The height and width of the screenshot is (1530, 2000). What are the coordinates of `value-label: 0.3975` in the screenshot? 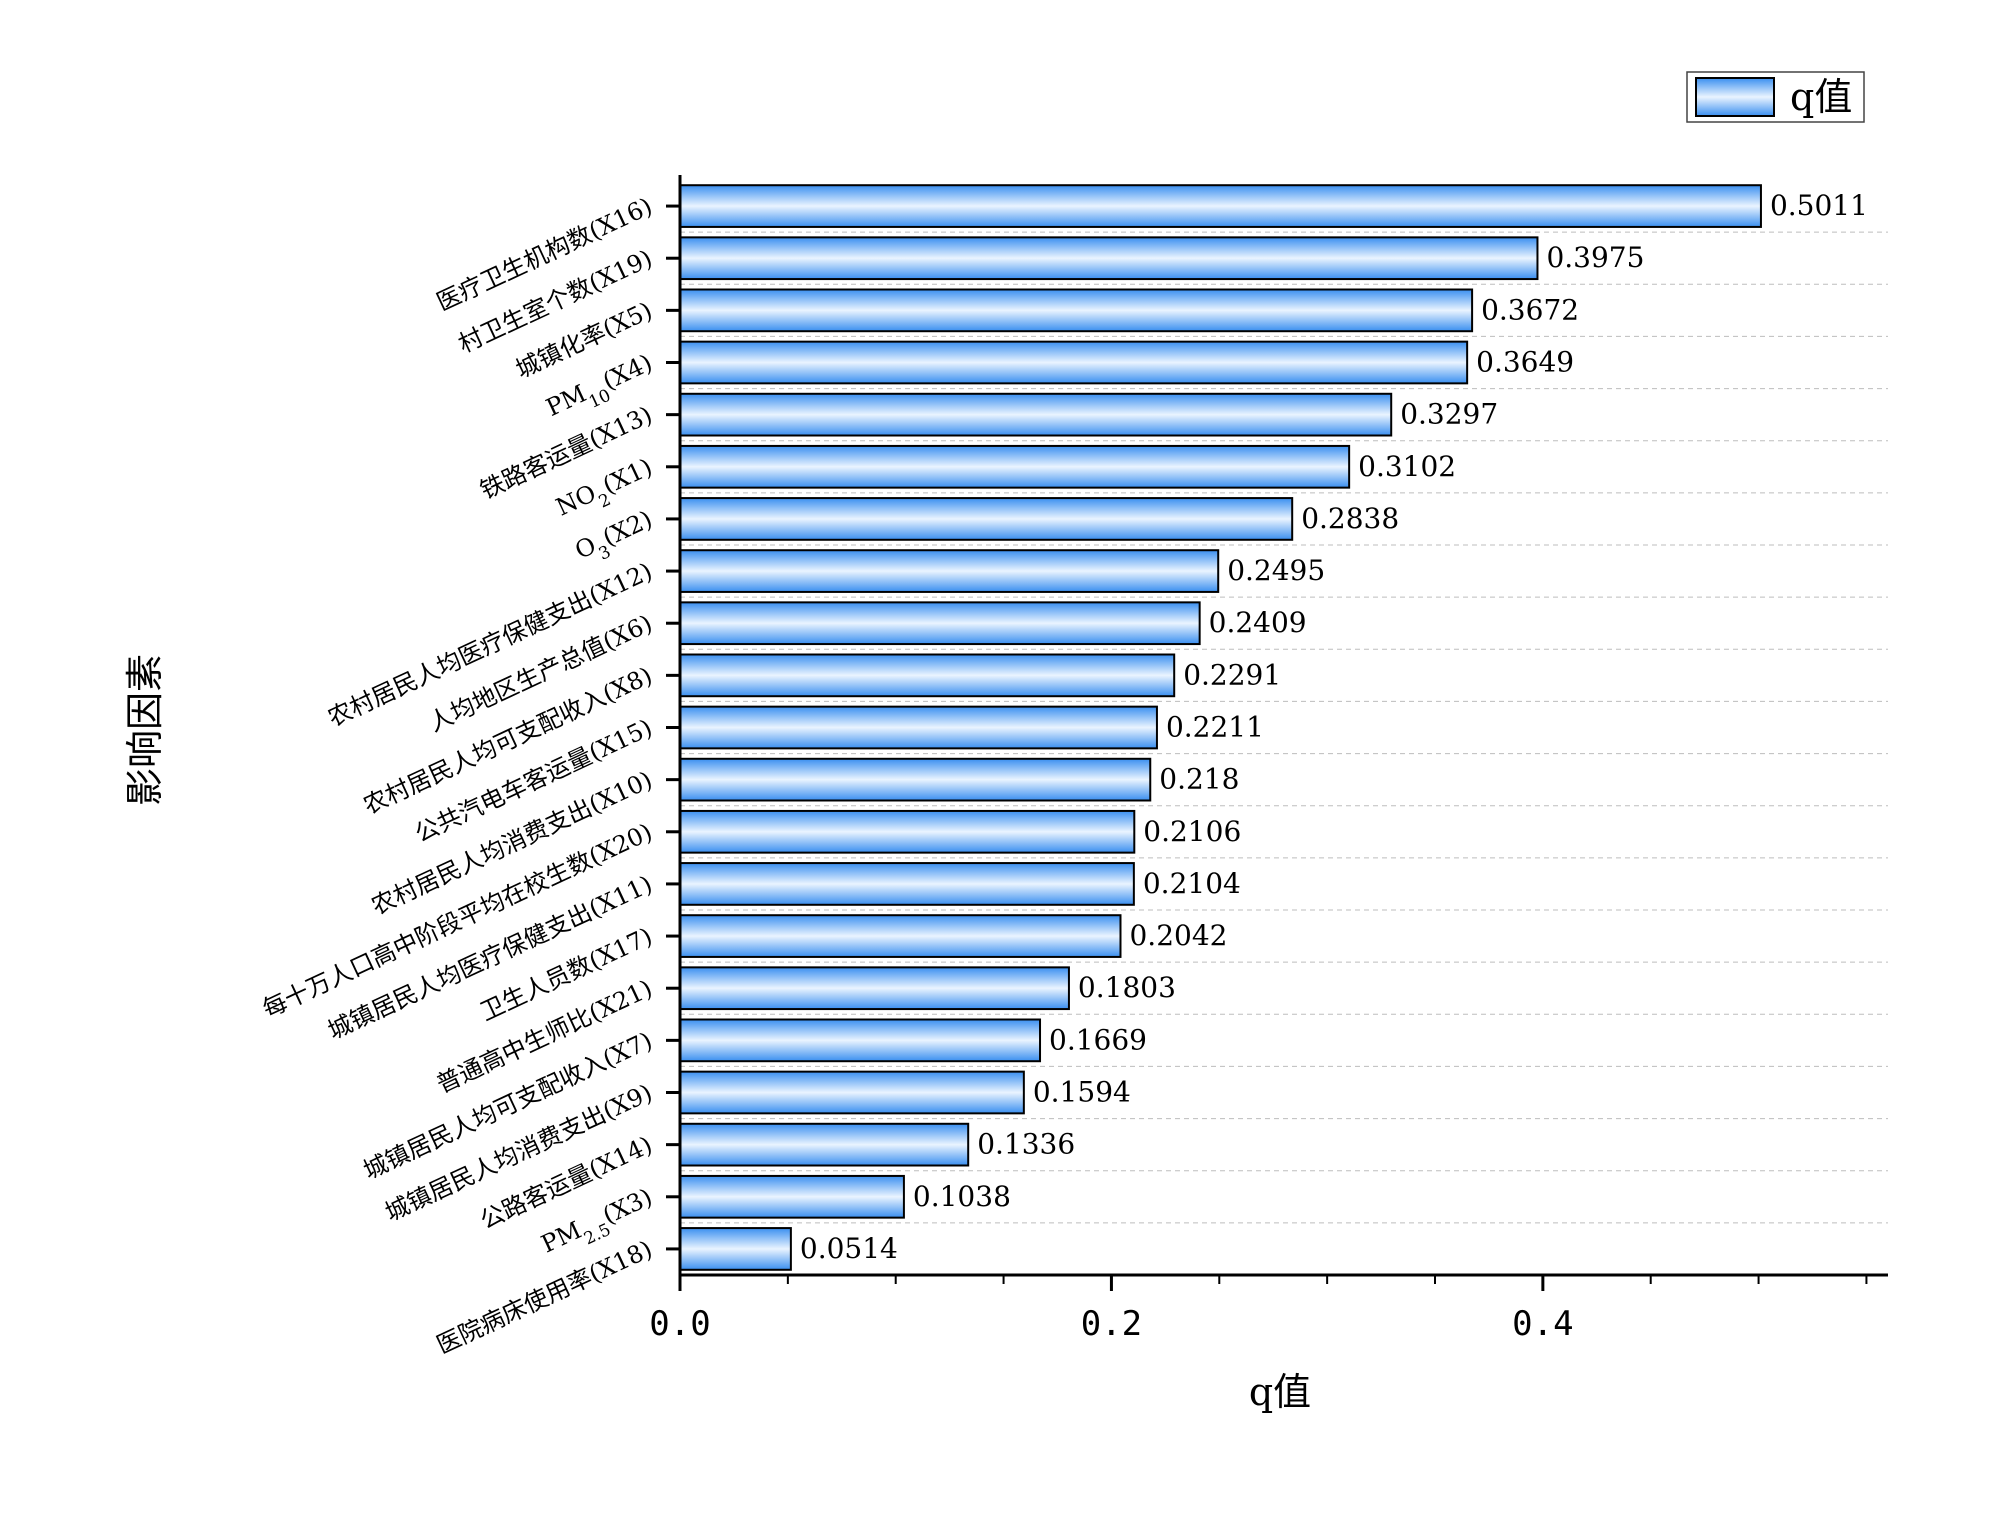 It's located at (1595, 257).